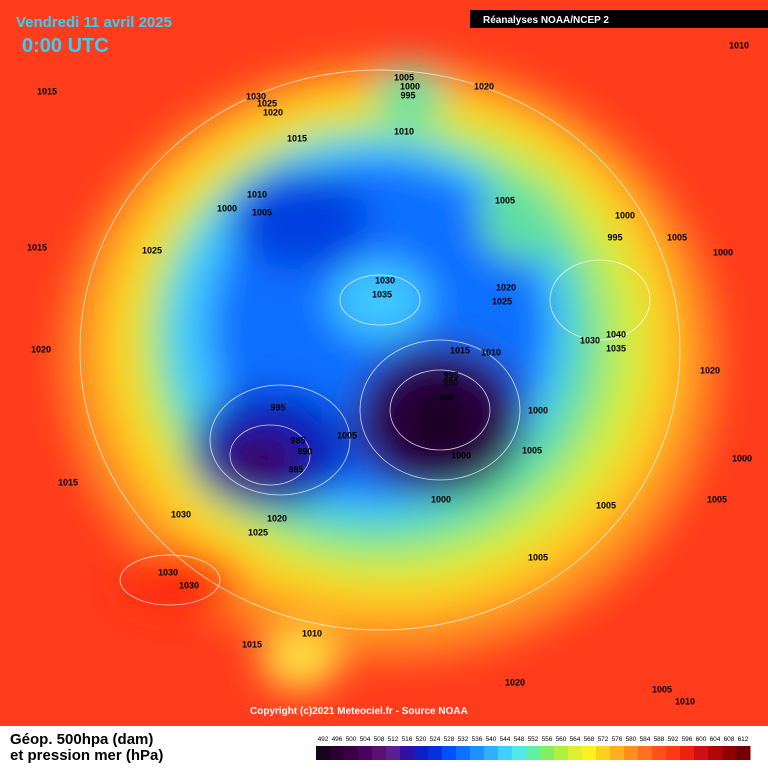  Describe the element at coordinates (659, 739) in the screenshot. I see `scale-label: 588` at that location.